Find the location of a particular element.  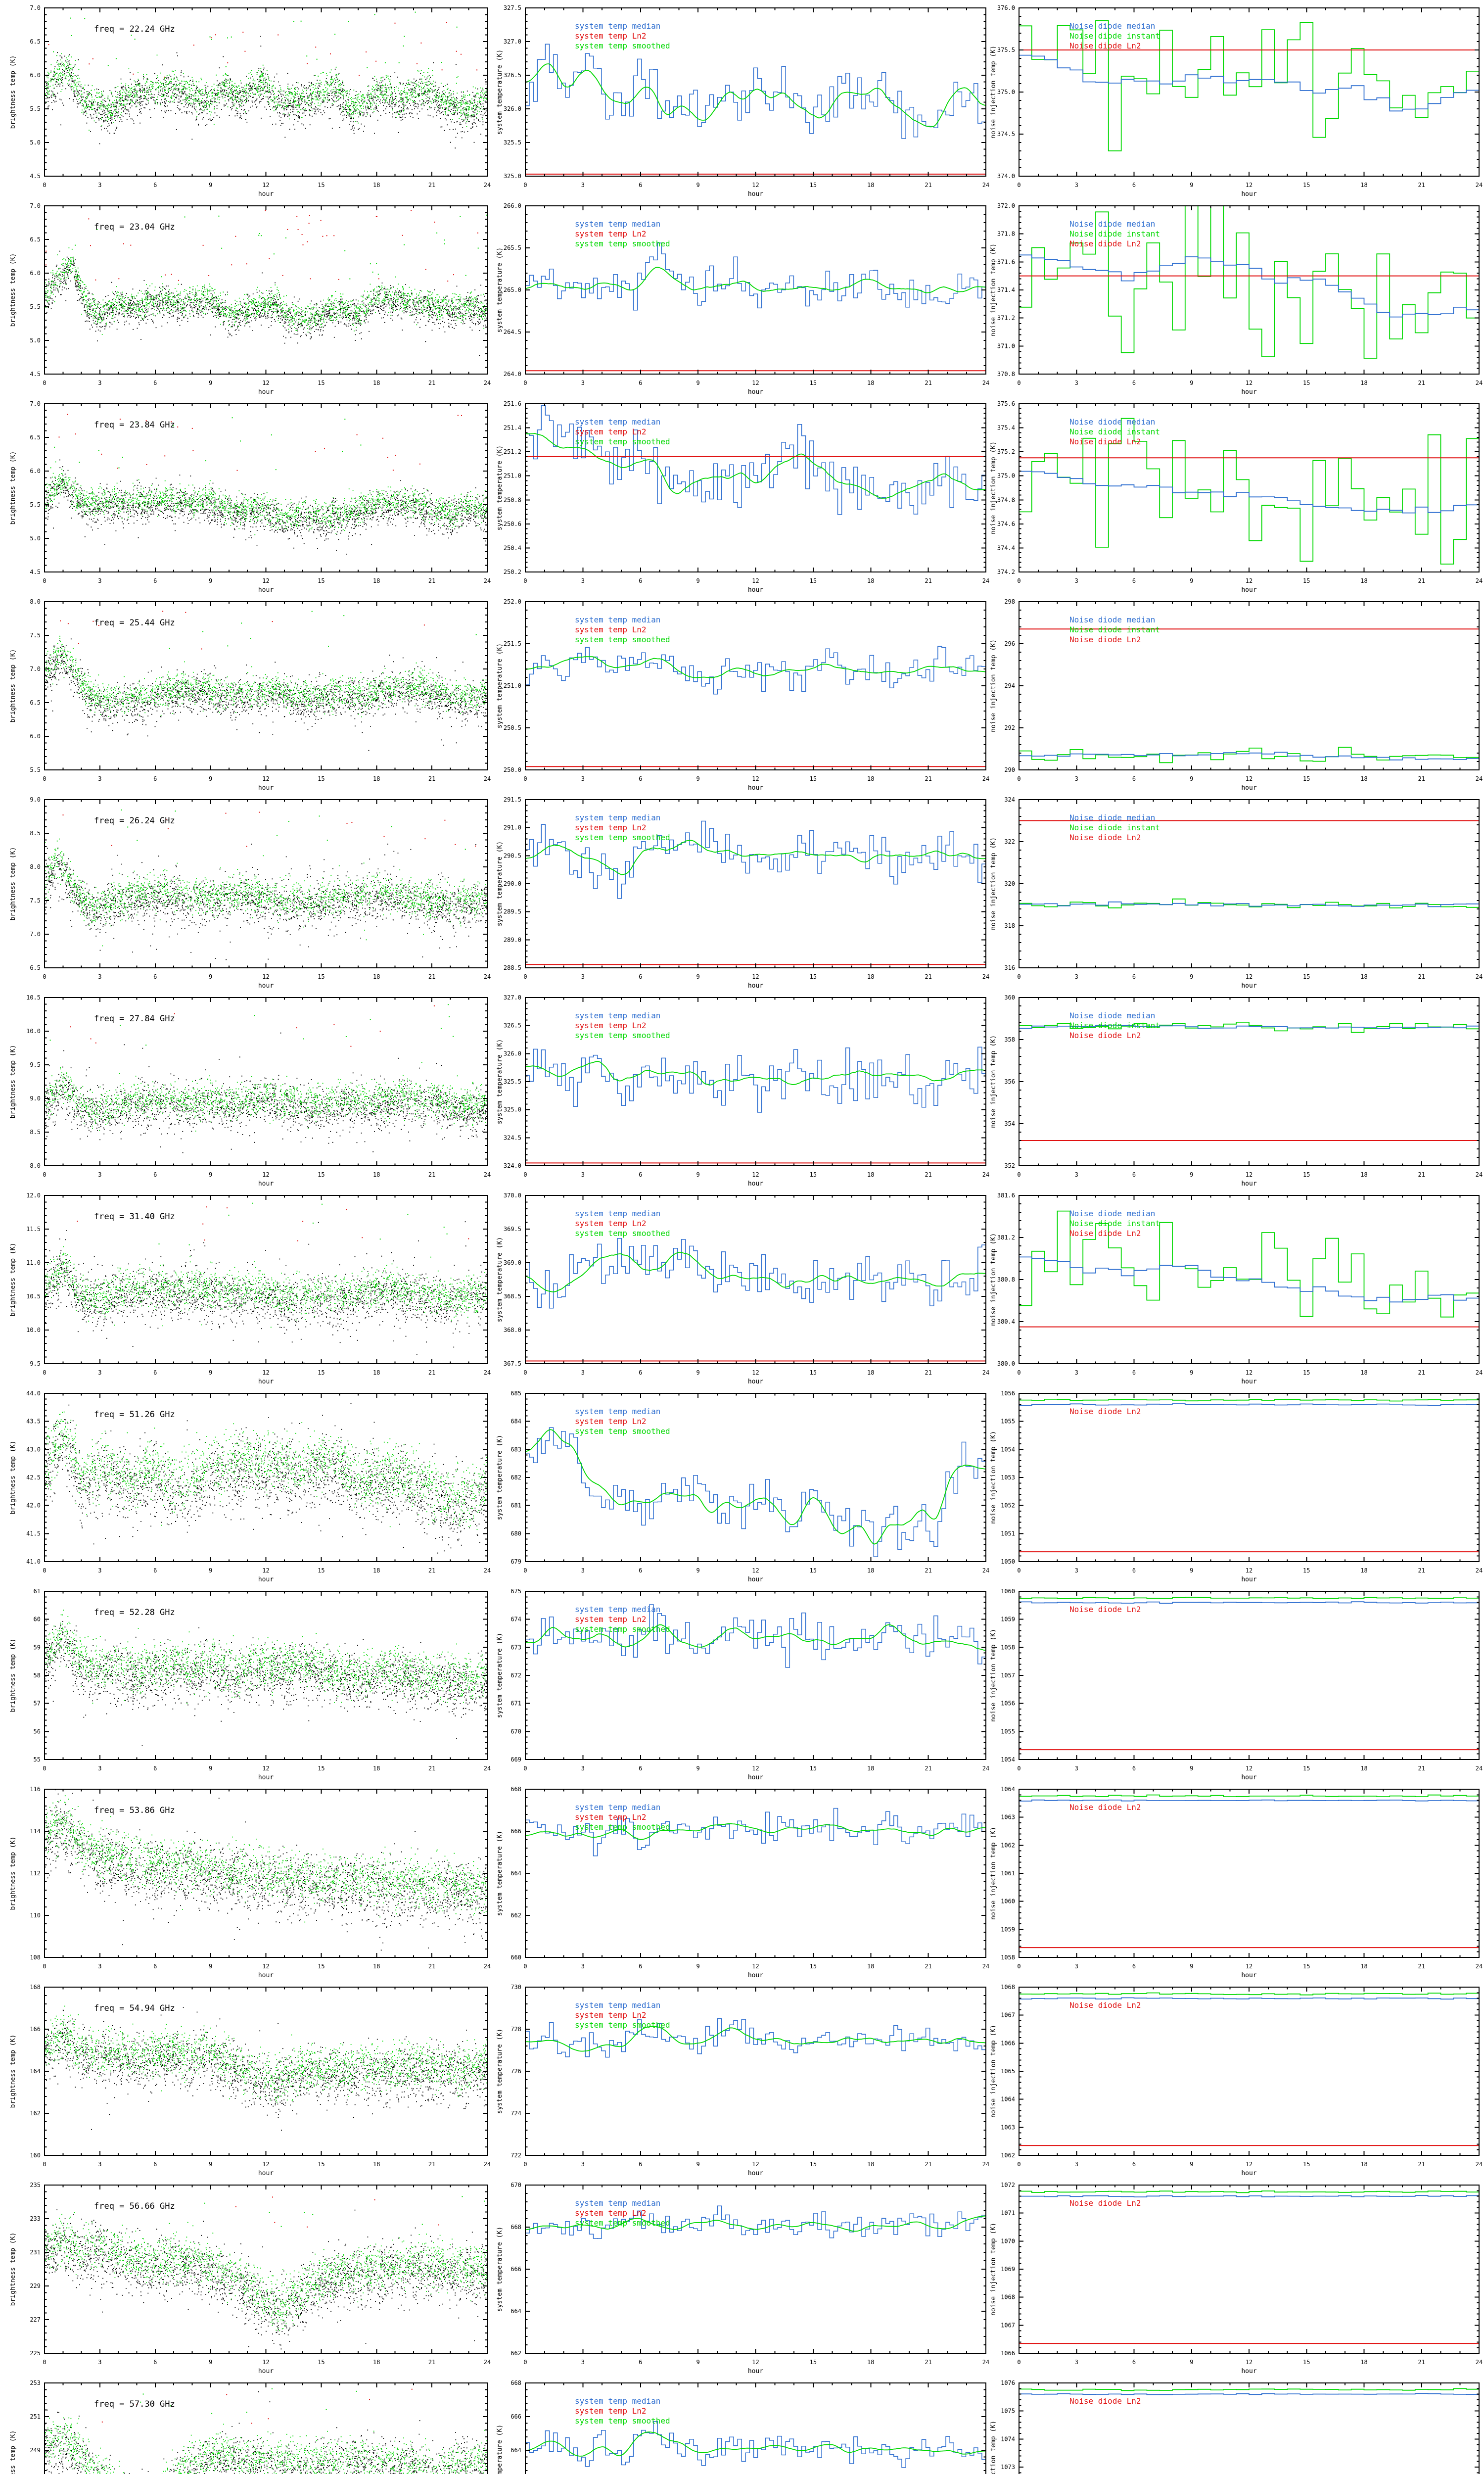

y-tick-label: 8.0 is located at coordinates (35, 601).